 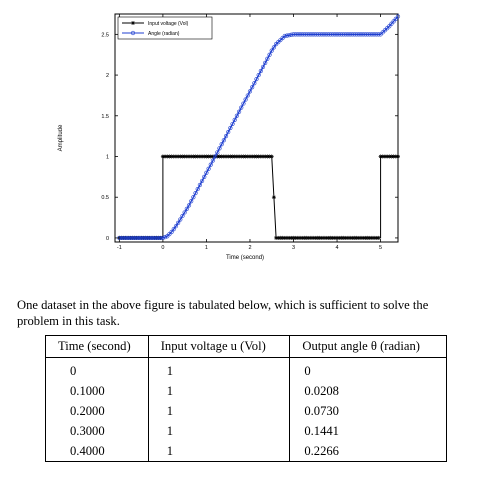 What do you see at coordinates (97, 369) in the screenshot?
I see `cell-time: 0` at bounding box center [97, 369].